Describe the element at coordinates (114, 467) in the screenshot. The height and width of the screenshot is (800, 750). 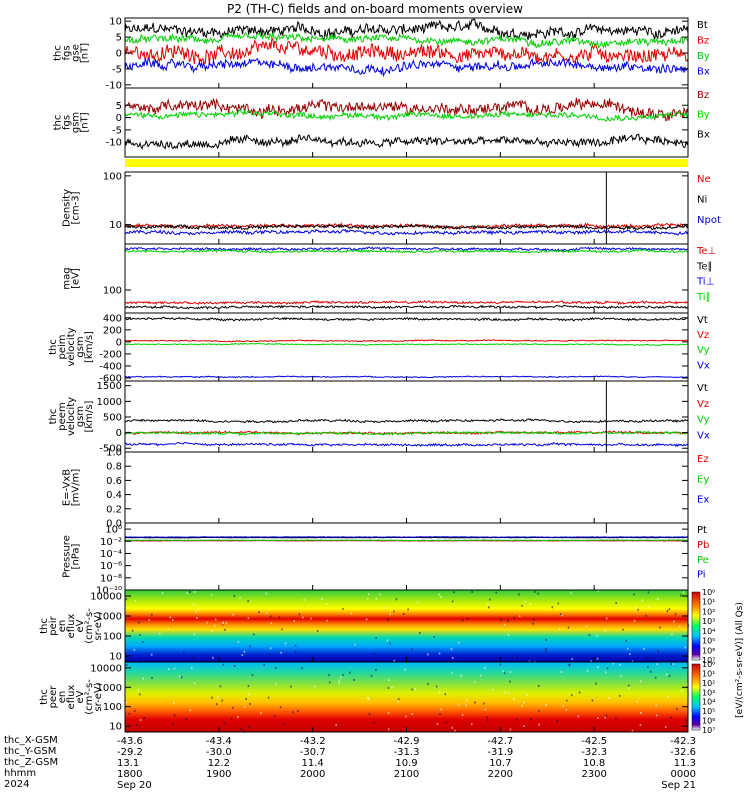
I see `y-tick-label: 0.8` at that location.